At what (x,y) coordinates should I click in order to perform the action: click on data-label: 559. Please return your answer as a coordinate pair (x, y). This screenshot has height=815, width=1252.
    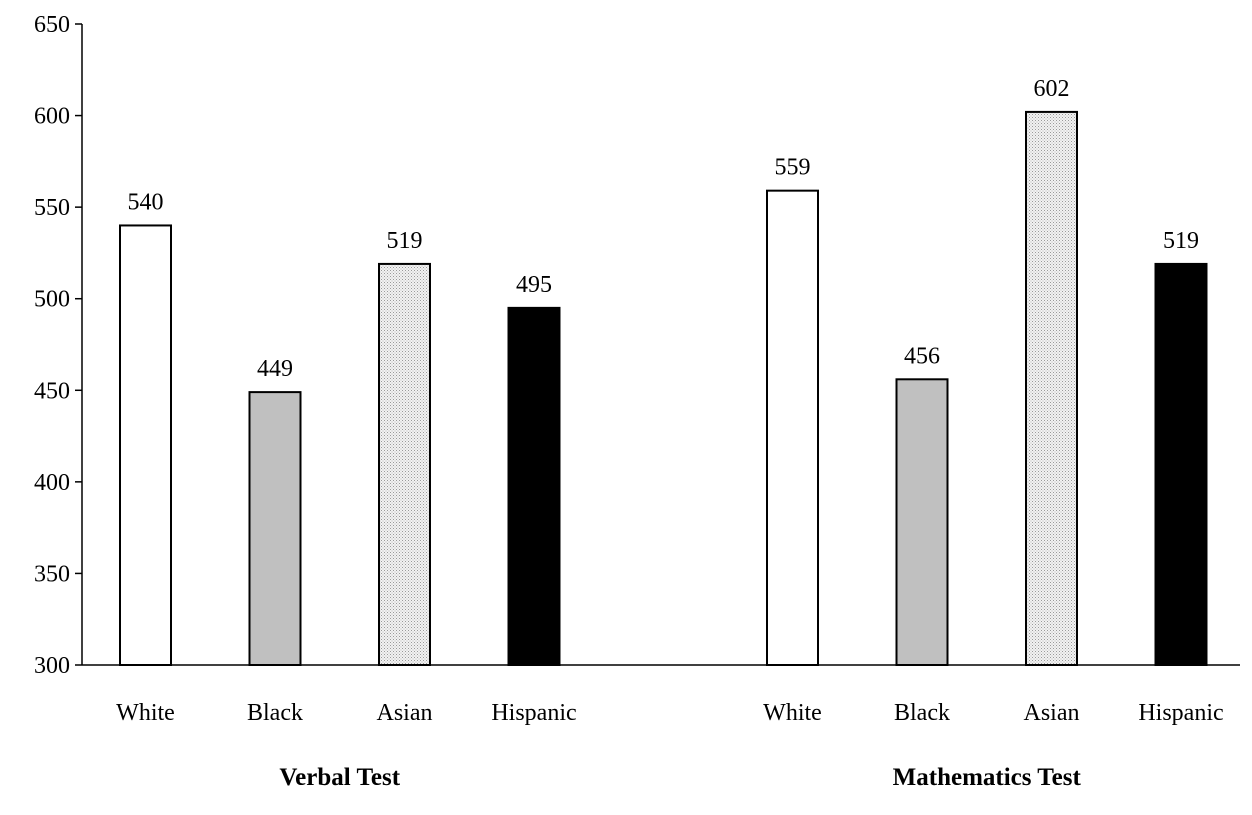
    Looking at the image, I should click on (793, 168).